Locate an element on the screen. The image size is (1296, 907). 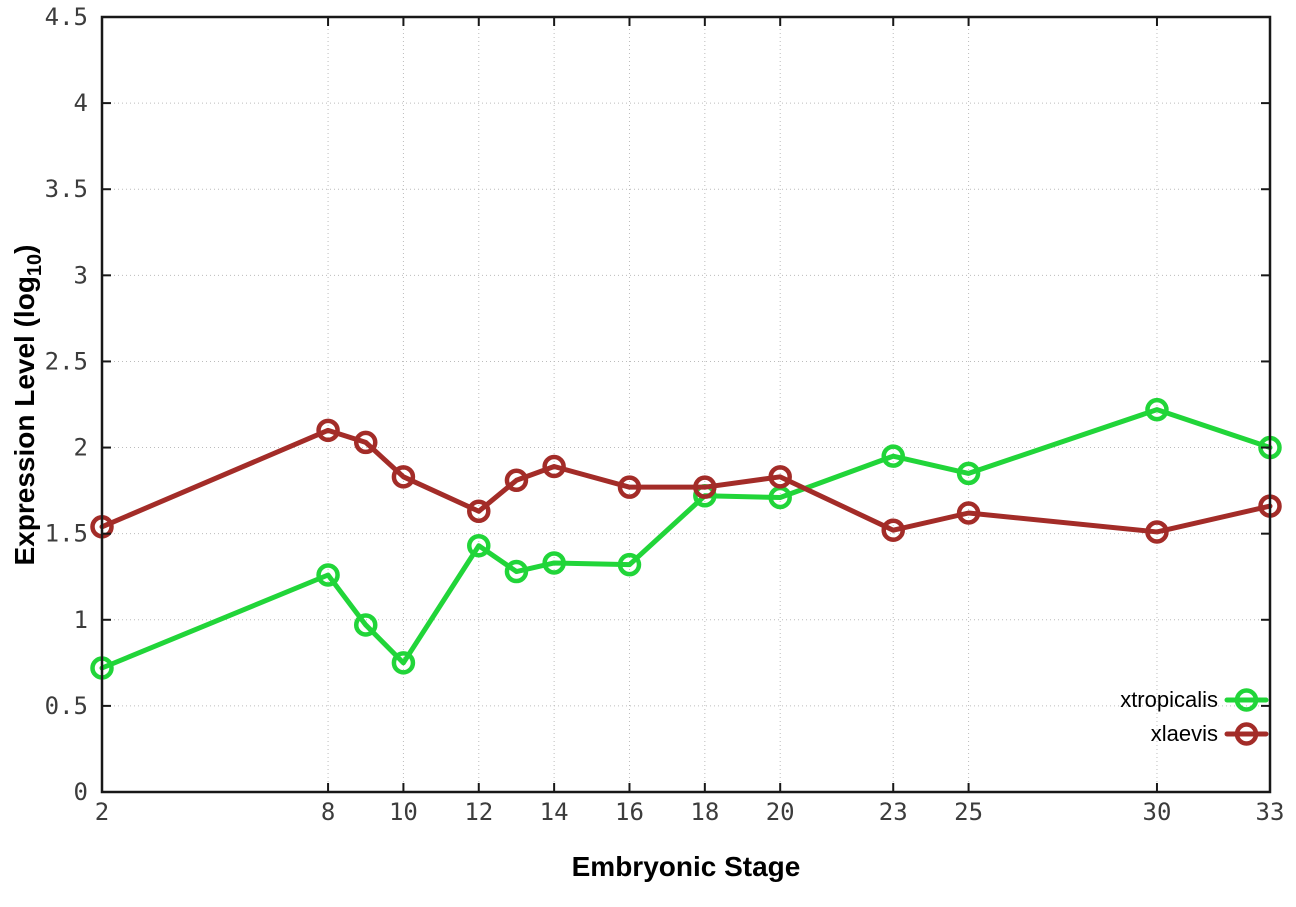
y-tick-label: 2 is located at coordinates (81, 448).